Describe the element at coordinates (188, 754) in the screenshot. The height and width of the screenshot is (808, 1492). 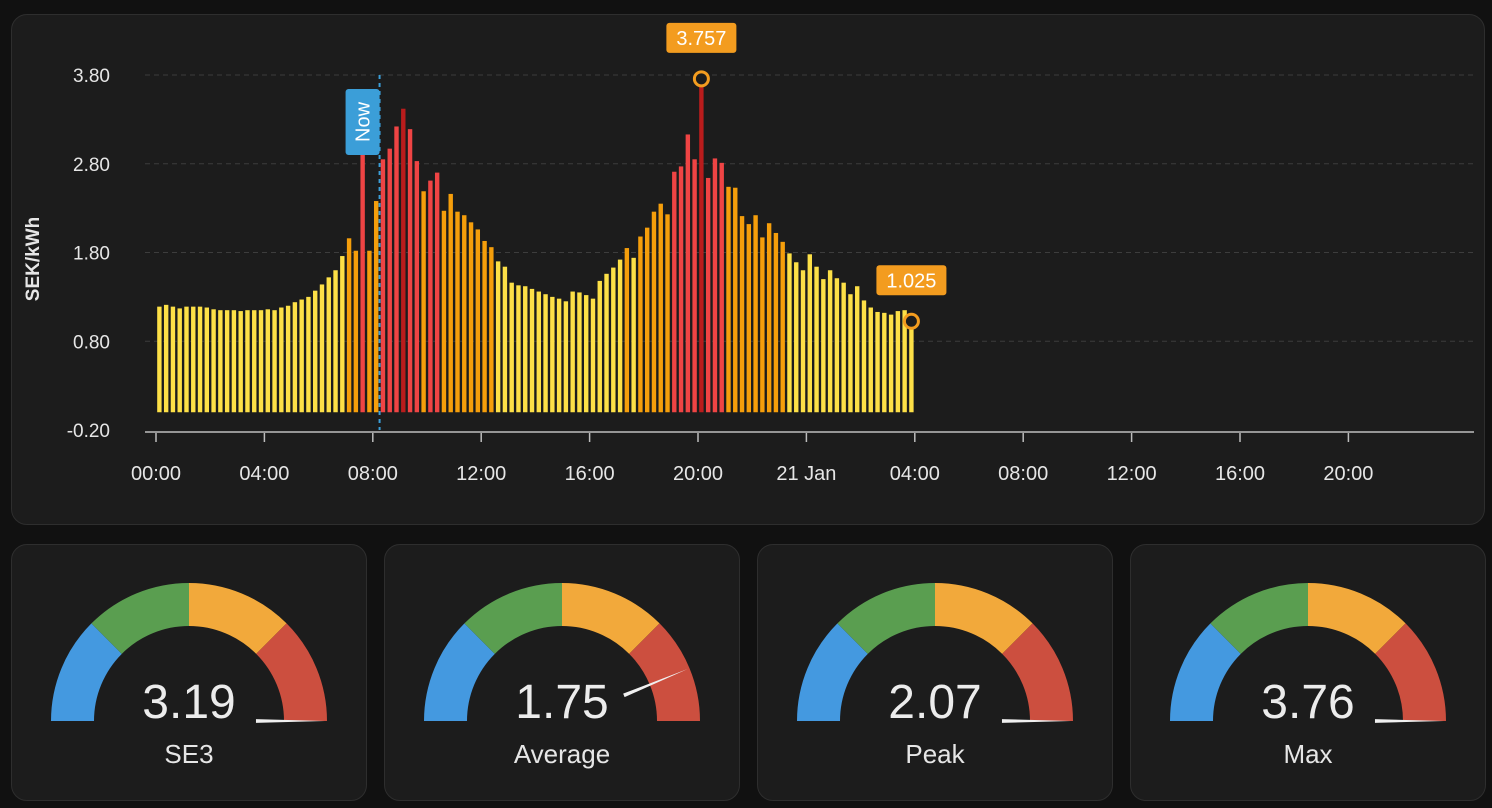
I see `gauge-label: SE3` at that location.